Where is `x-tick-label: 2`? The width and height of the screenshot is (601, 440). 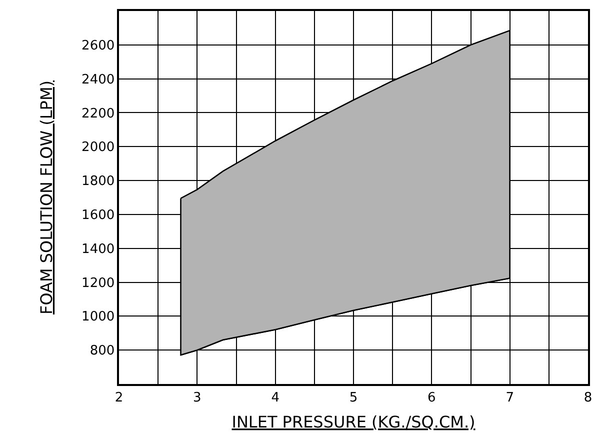
x-tick-label: 2 is located at coordinates (119, 398).